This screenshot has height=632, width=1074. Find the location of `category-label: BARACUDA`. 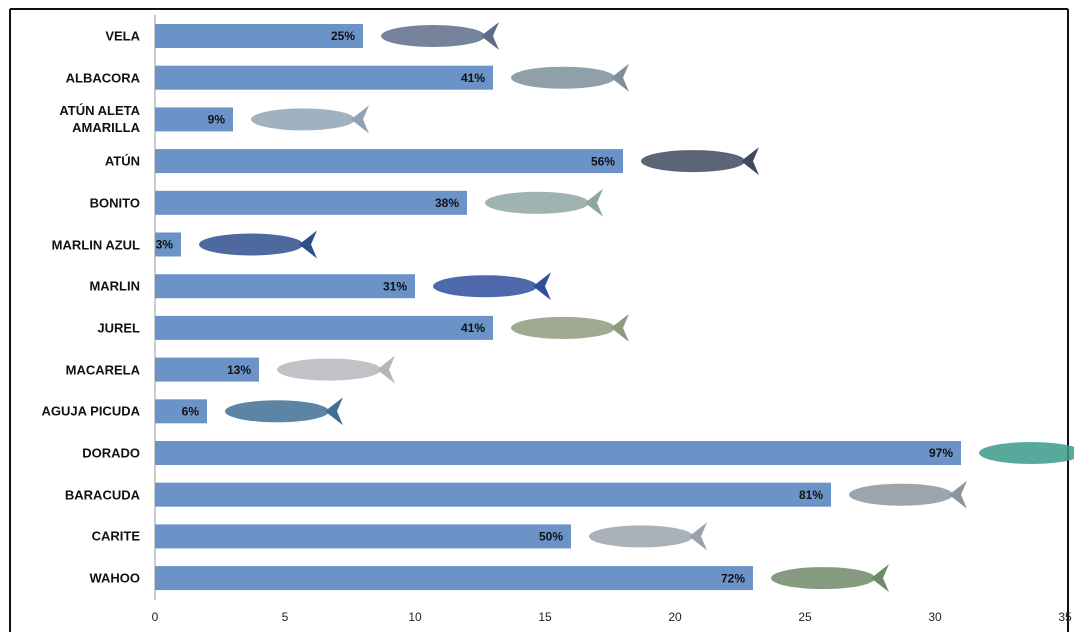

category-label: BARACUDA is located at coordinates (102, 495).